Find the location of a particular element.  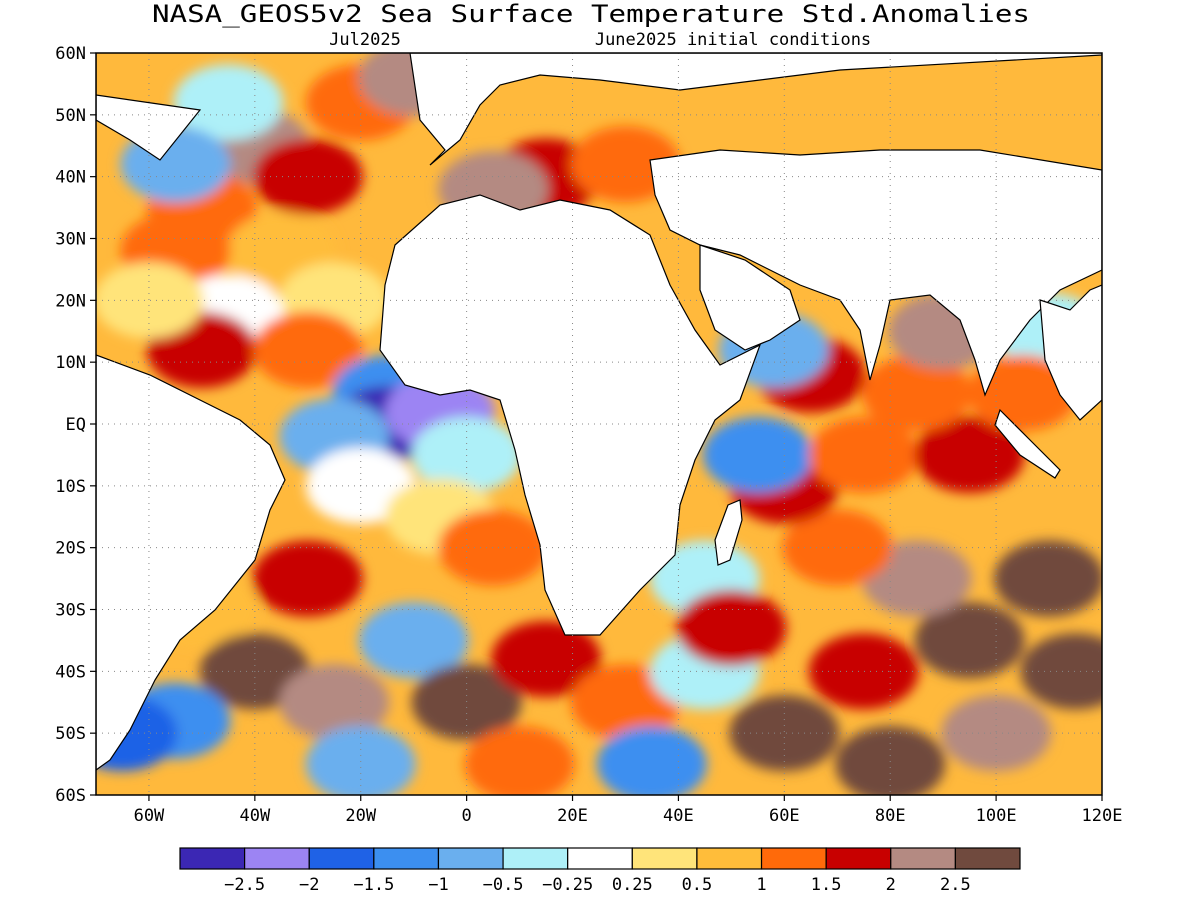

lat-tick-label: EQ is located at coordinates (76, 425).